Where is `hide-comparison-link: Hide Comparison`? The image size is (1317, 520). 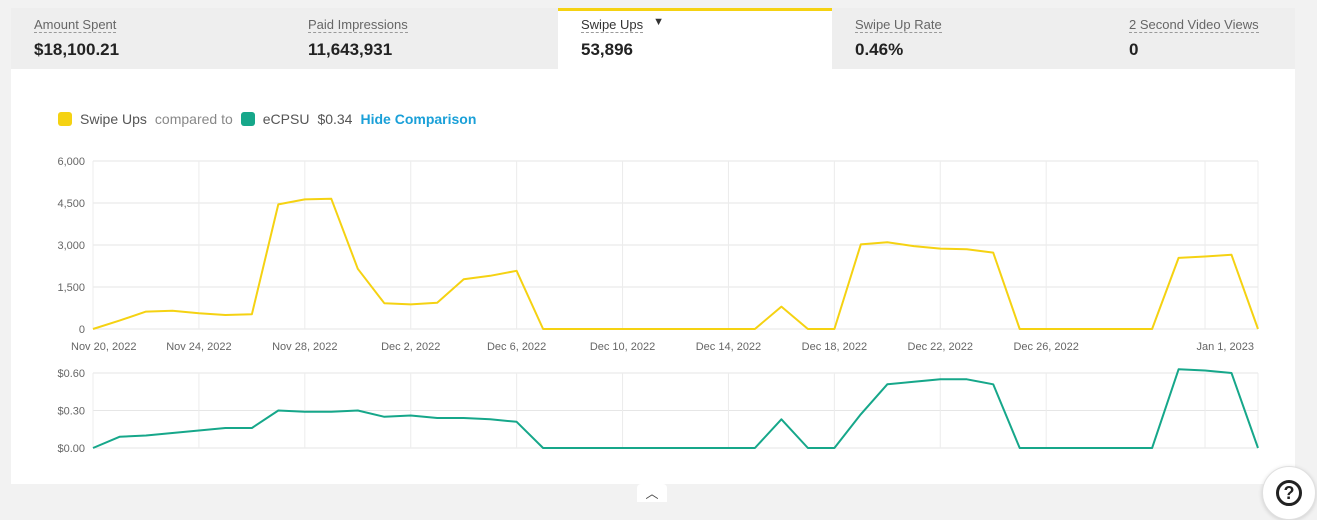 hide-comparison-link: Hide Comparison is located at coordinates (418, 119).